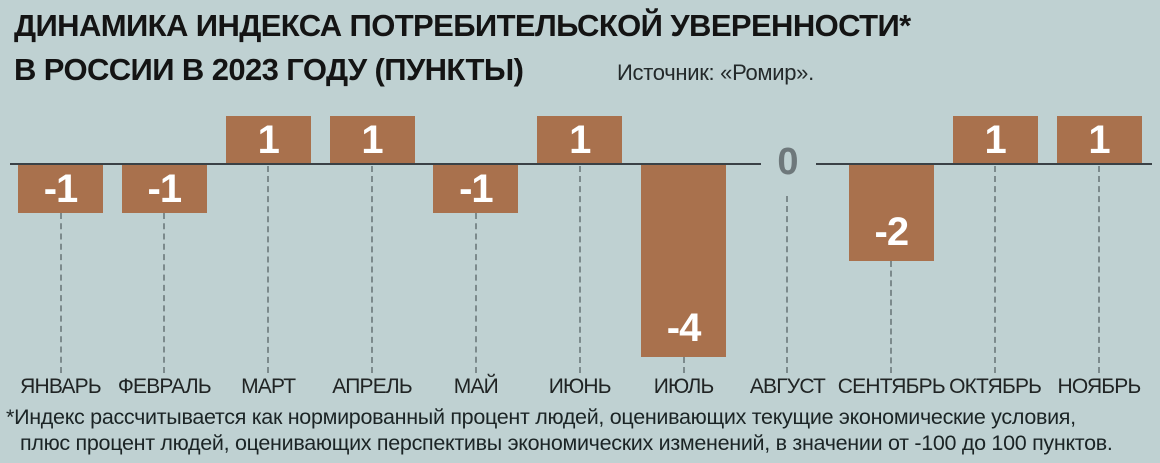  What do you see at coordinates (372, 386) in the screenshot?
I see `month-label-4: АПРЕЛЬ` at bounding box center [372, 386].